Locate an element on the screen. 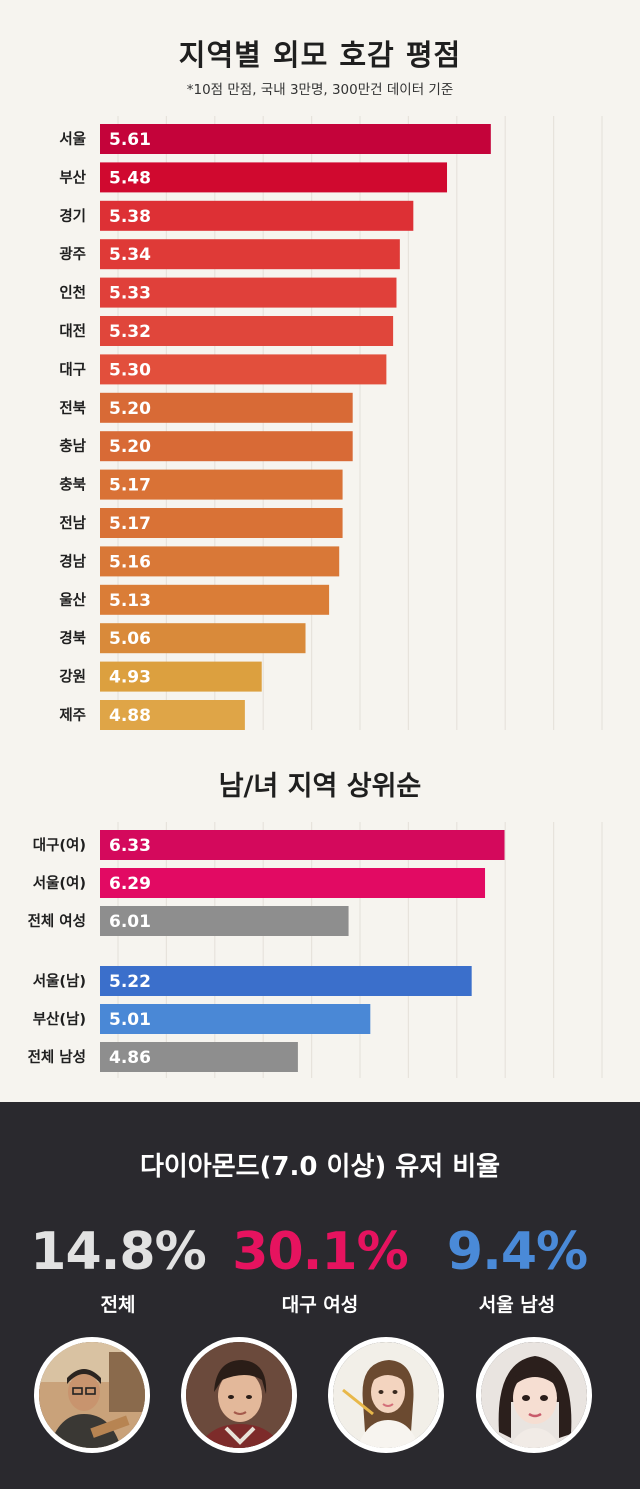  chart2-title: 남/녀 지역 상위순 is located at coordinates (320, 786).